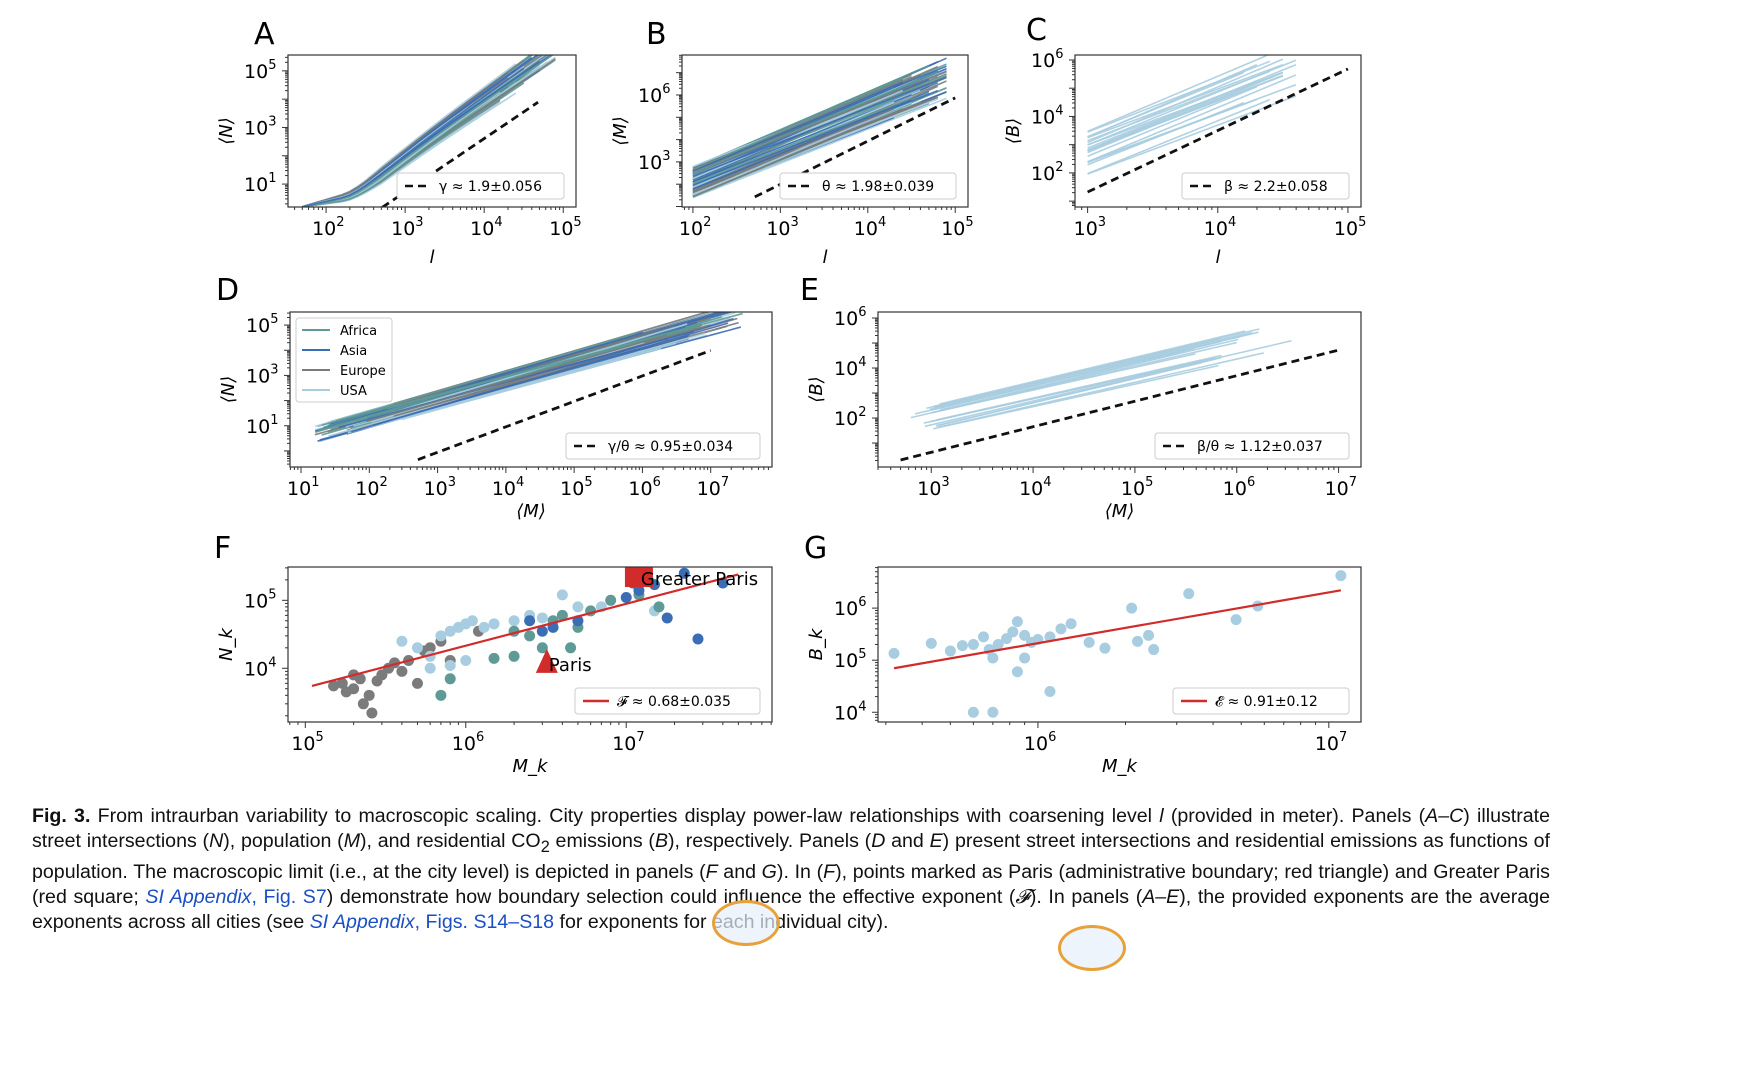  What do you see at coordinates (1260, 447) in the screenshot?
I see `fit-legend-label: β/θ ≈ 1.12±0.037` at bounding box center [1260, 447].